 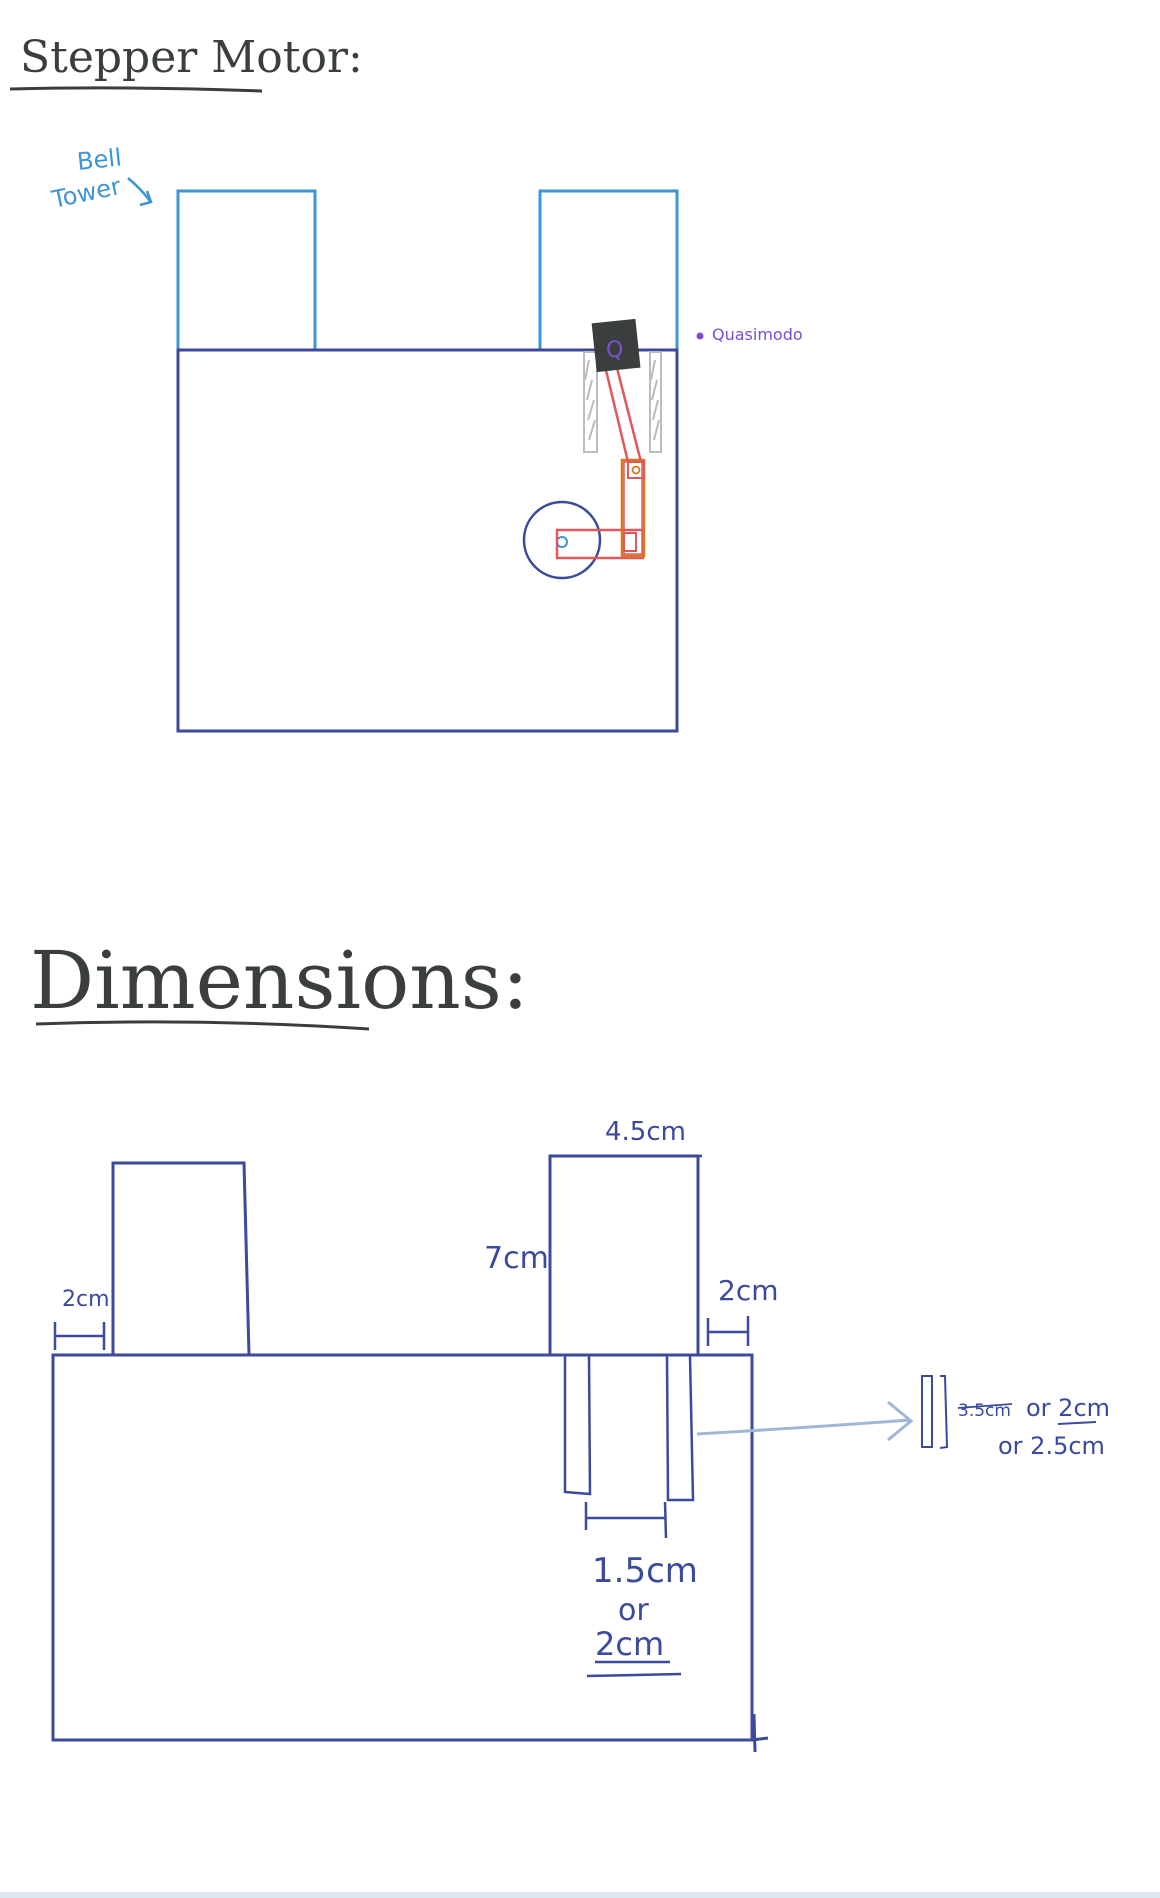 I want to click on dimensions-title: Dimensions:, so click(x=279, y=980).